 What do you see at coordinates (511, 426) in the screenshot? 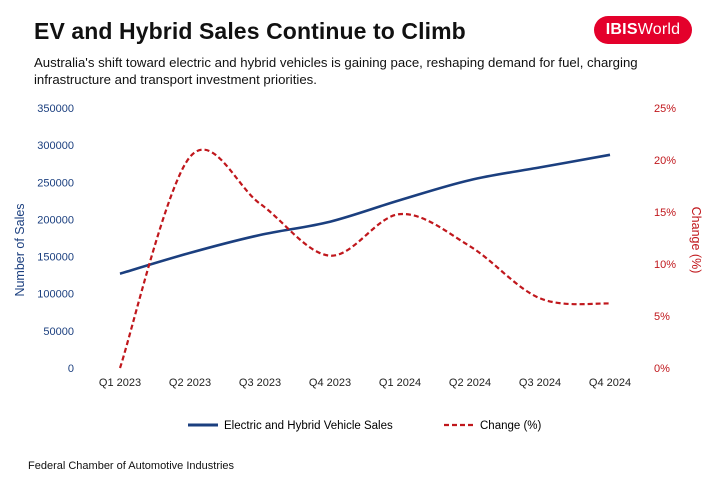
I see `legend-label-change: Change (%)` at bounding box center [511, 426].